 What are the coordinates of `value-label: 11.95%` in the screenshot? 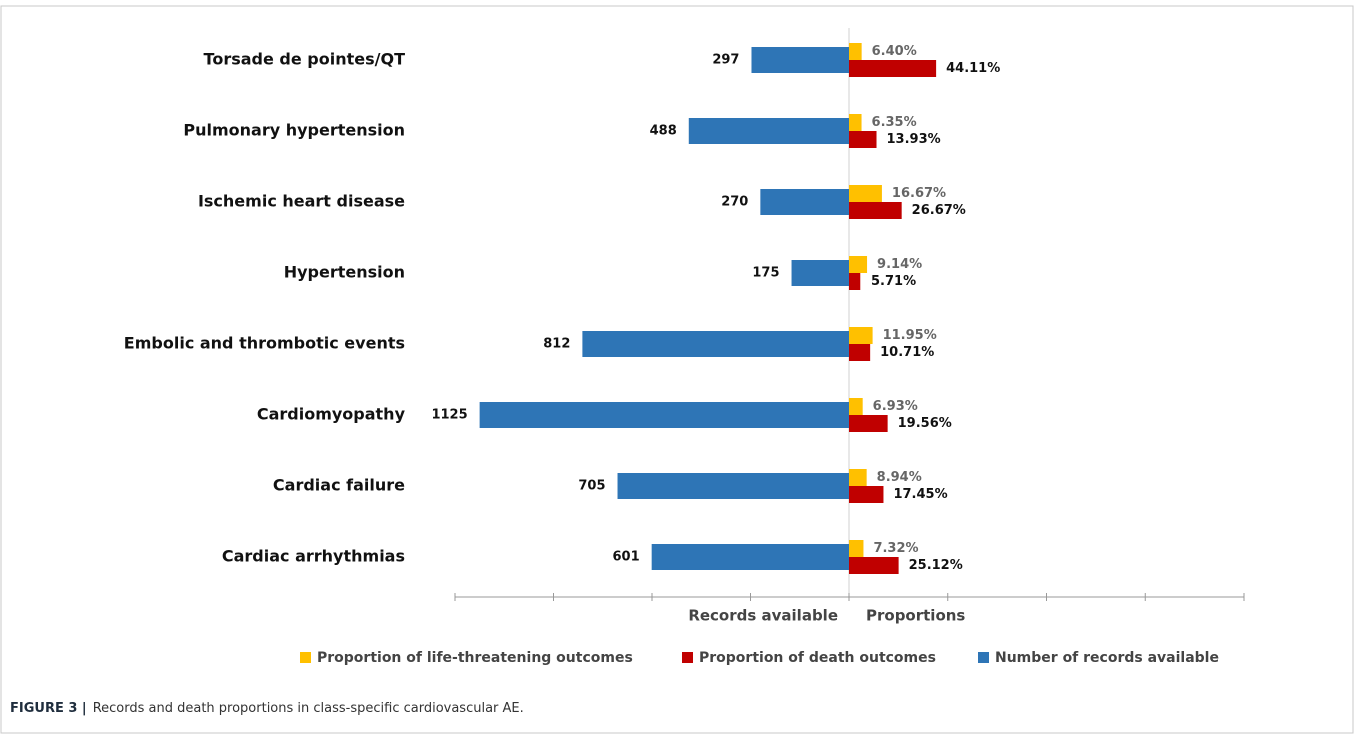 It's located at (910, 335).